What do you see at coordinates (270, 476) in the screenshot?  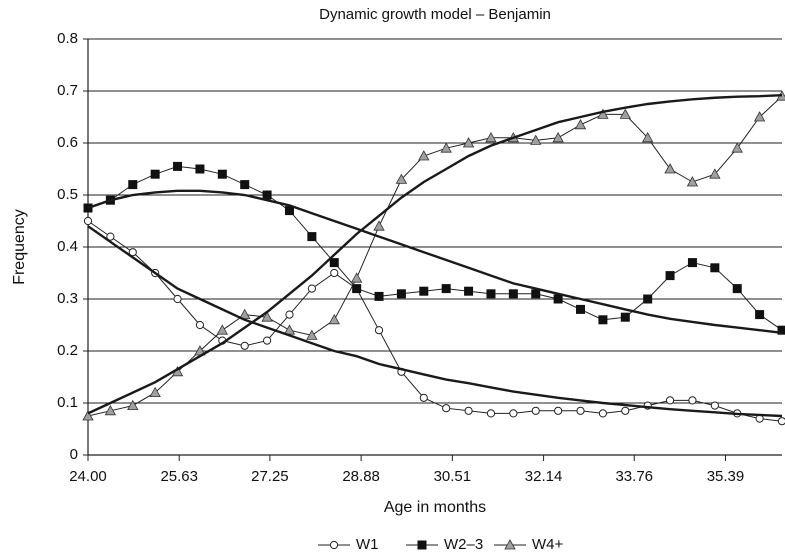 I see `x-tick-label: 27.25` at bounding box center [270, 476].